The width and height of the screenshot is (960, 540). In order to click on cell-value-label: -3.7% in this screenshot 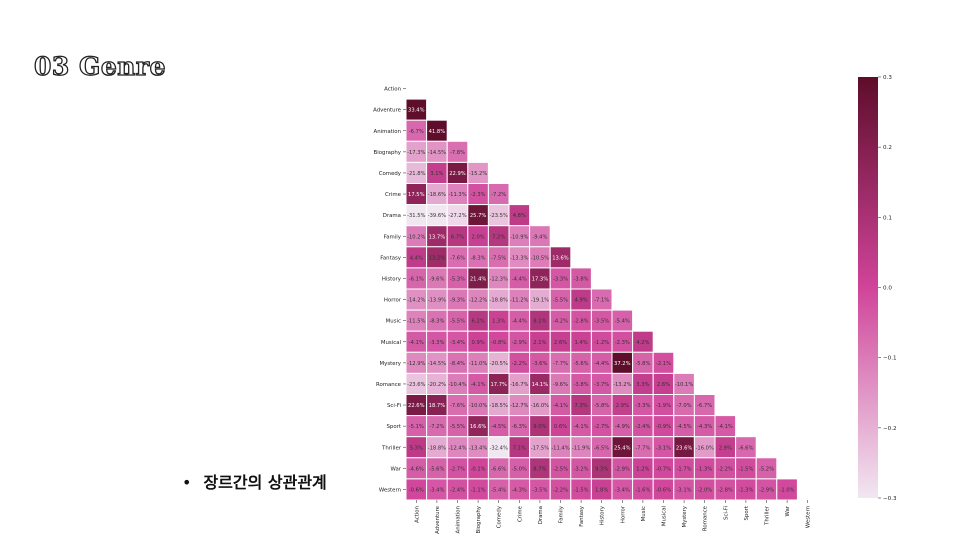, I will do `click(601, 385)`.